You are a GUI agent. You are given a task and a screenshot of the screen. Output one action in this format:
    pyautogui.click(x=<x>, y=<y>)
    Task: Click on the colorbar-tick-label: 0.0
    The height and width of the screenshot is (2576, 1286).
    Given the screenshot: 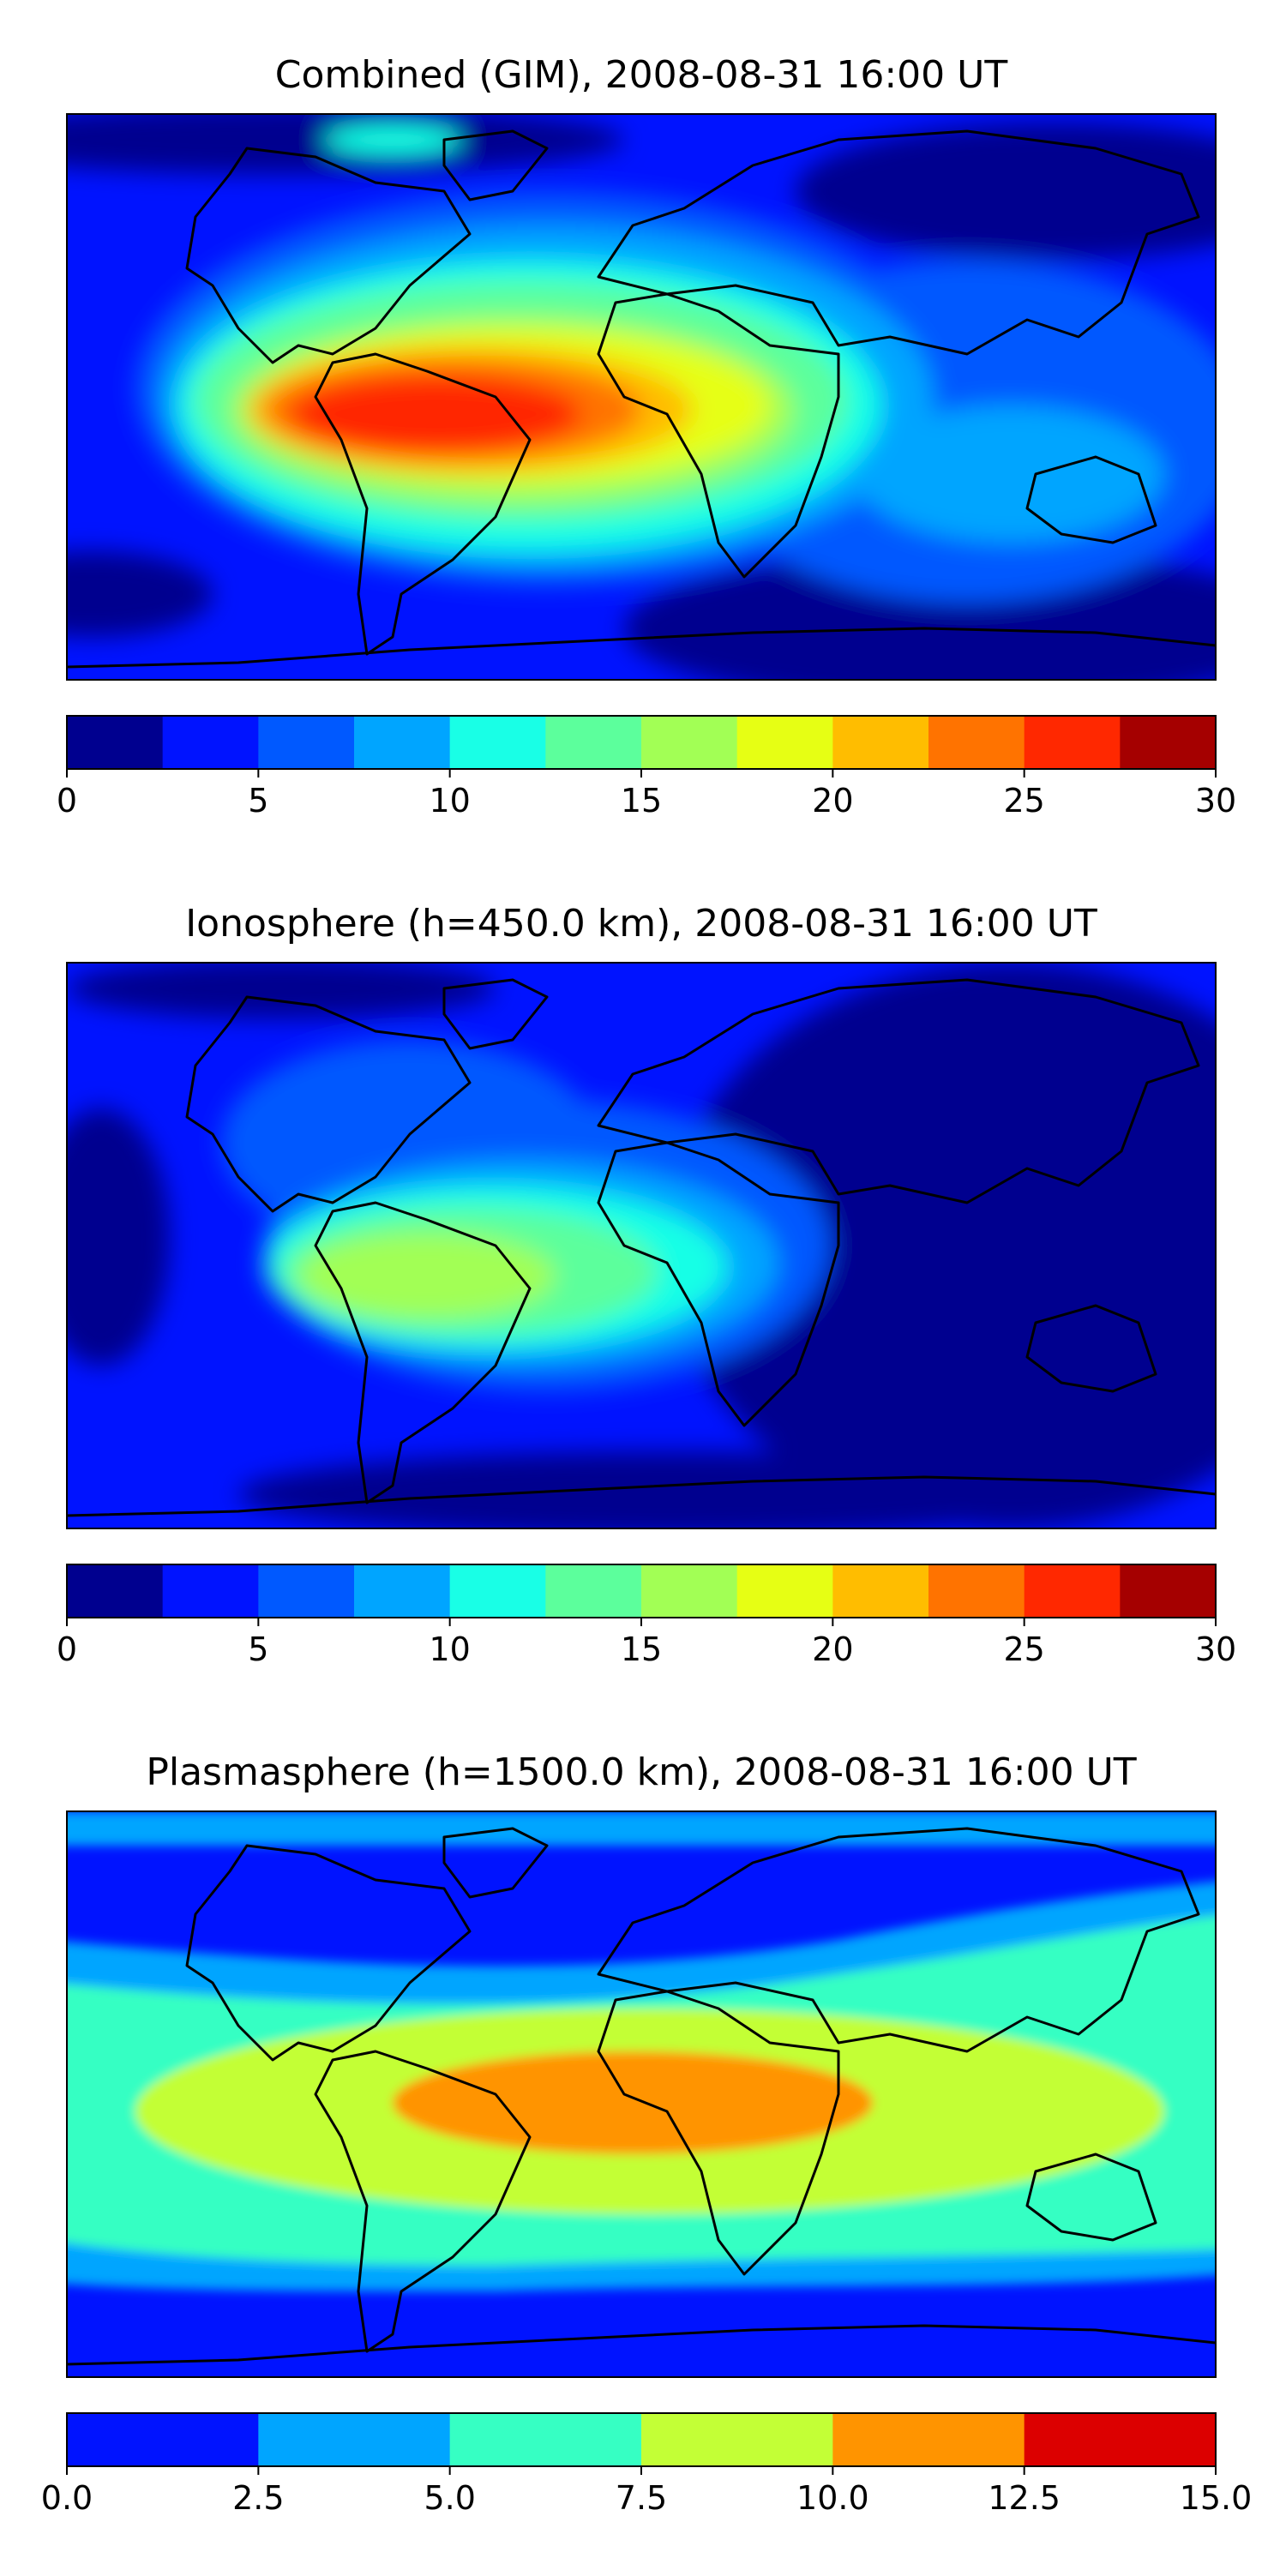 What is the action you would take?
    pyautogui.click(x=67, y=2498)
    